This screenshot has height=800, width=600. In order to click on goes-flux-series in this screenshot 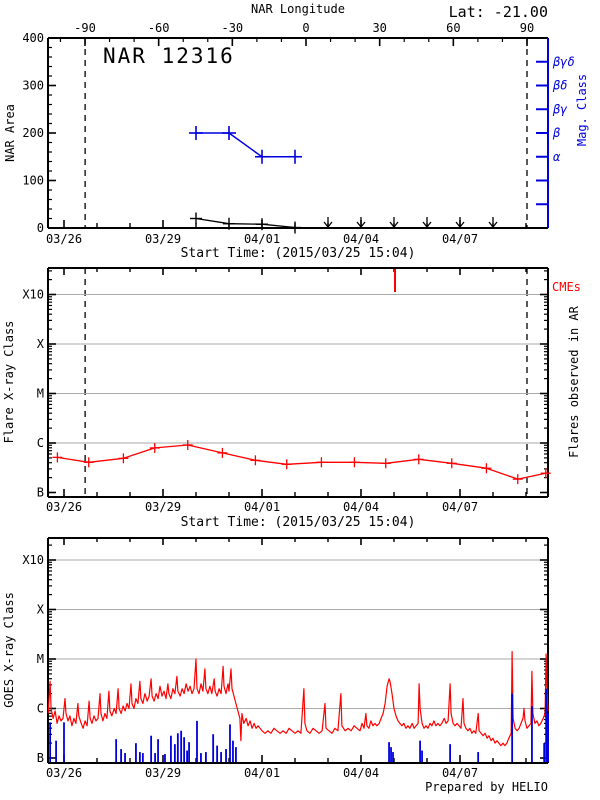, I will do `click(298, 698)`.